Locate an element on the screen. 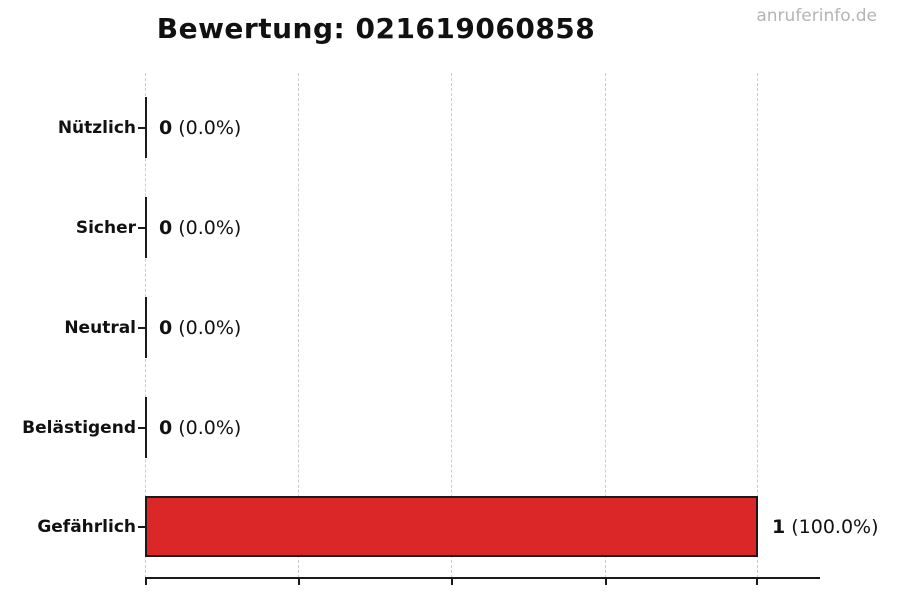 This screenshot has height=600, width=900. watermark-text: anruferinfo.de is located at coordinates (816, 16).